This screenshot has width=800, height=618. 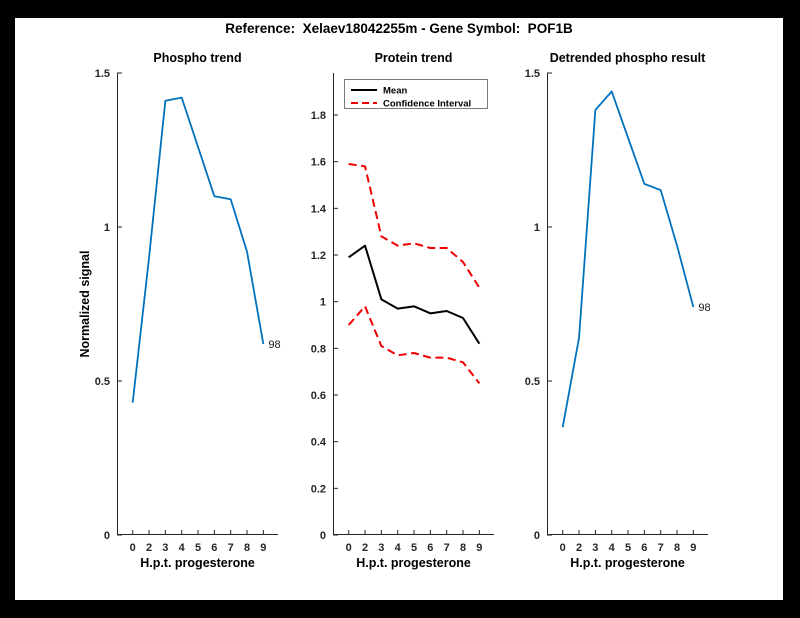 What do you see at coordinates (318, 116) in the screenshot?
I see `y-tick-label: 1.8` at bounding box center [318, 116].